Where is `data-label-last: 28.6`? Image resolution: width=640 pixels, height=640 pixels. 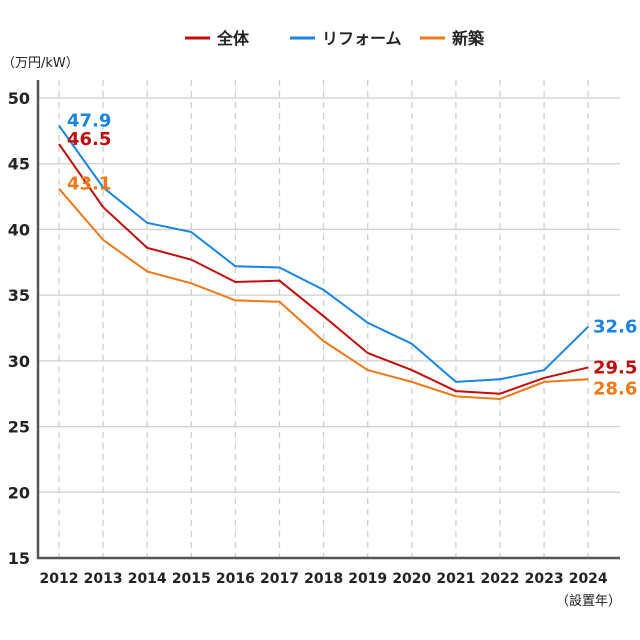 data-label-last: 28.6 is located at coordinates (615, 388).